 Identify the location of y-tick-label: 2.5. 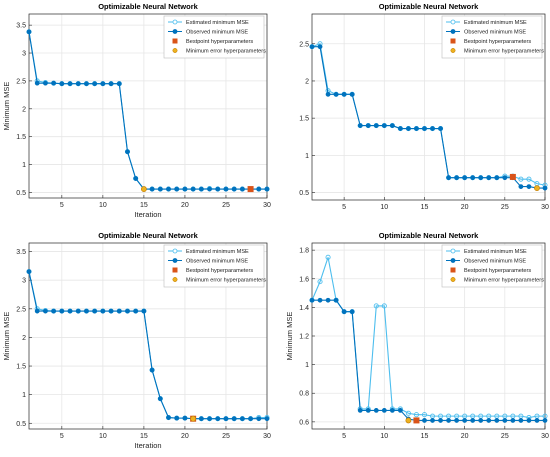
(21, 309).